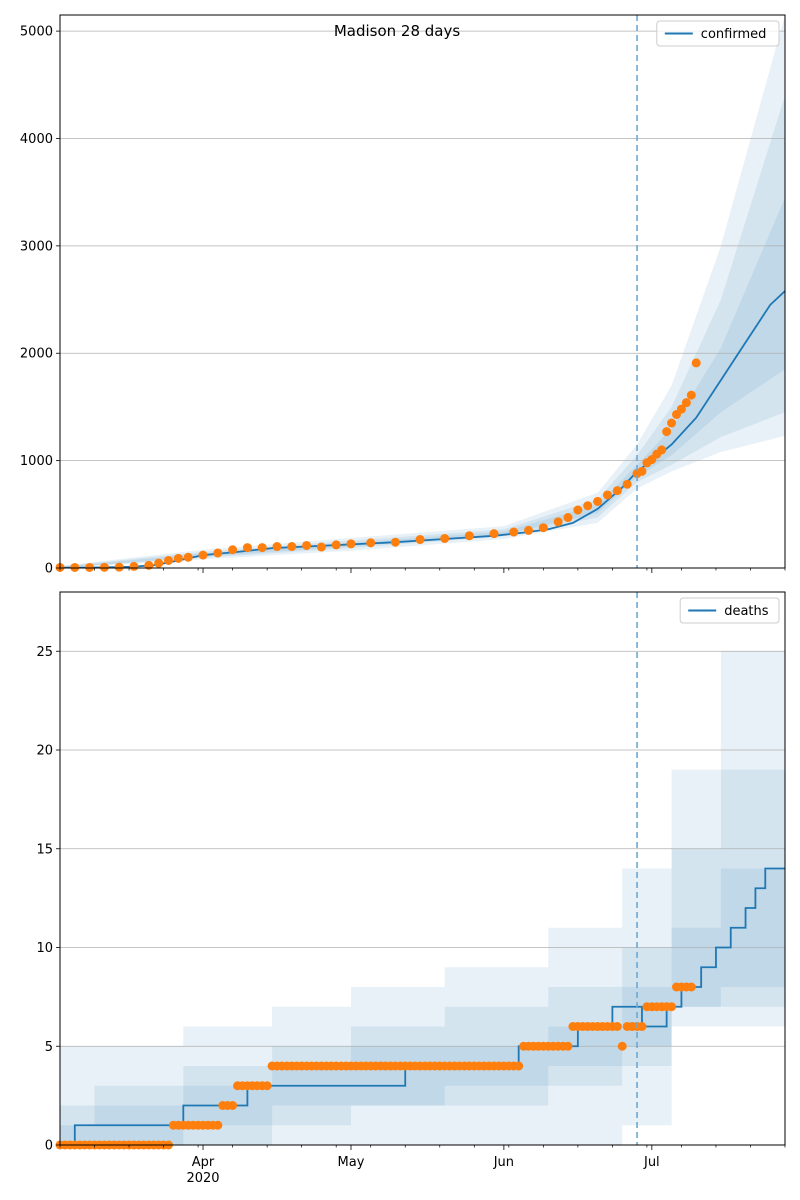 This screenshot has height=1200, width=800. What do you see at coordinates (422, 1157) in the screenshot?
I see `deaths-x-ticks: Apr May Jun Jul` at bounding box center [422, 1157].